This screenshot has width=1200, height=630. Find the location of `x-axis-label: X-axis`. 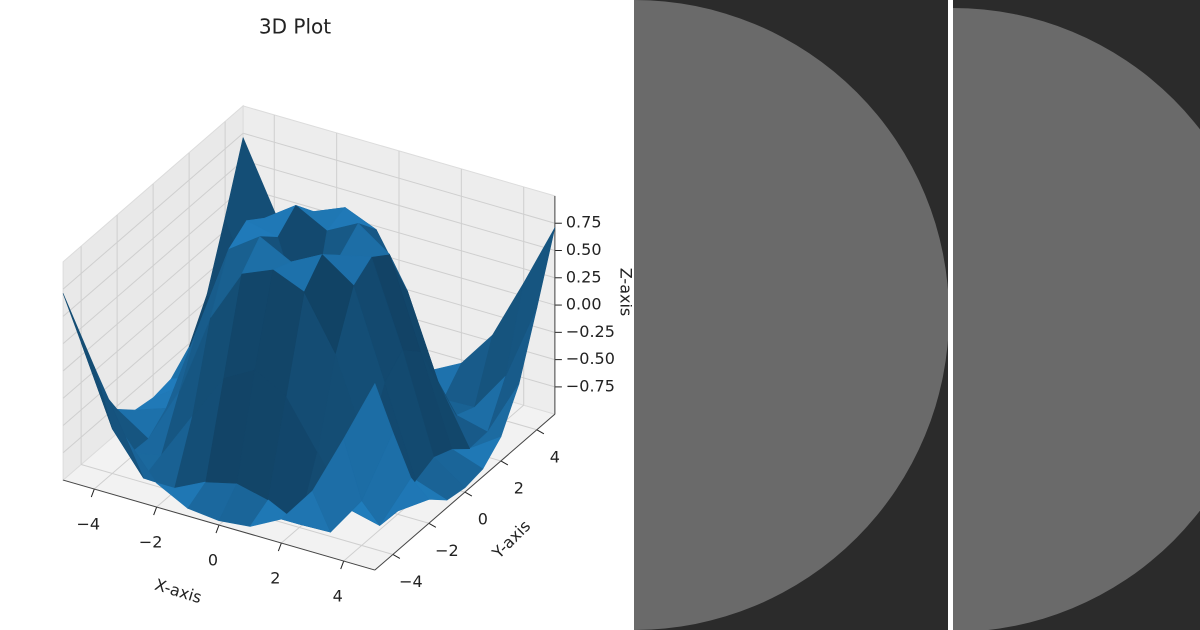

x-axis-label: X-axis is located at coordinates (178, 591).